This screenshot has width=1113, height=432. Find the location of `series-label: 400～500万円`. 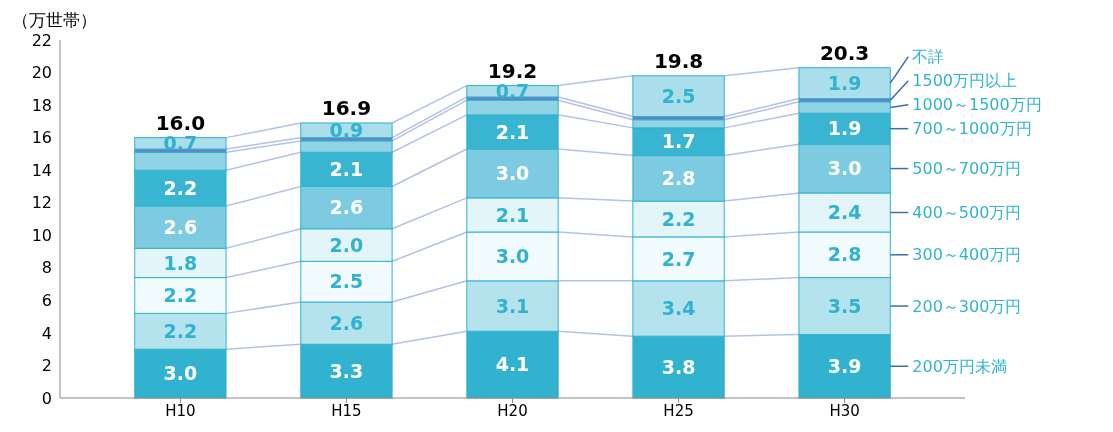

series-label: 400～500万円 is located at coordinates (967, 213).